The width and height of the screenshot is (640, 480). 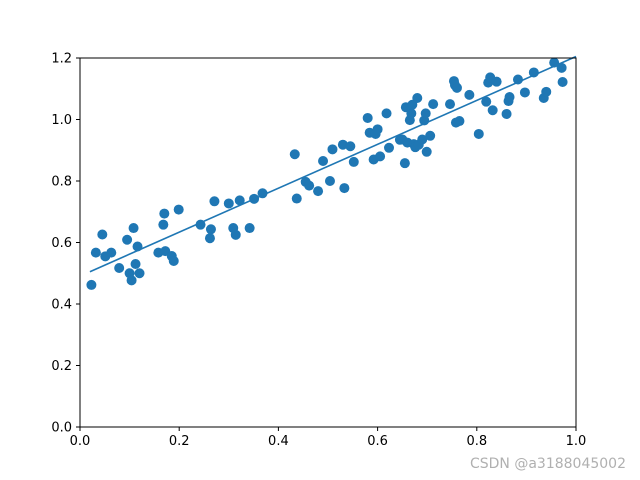 What do you see at coordinates (377, 441) in the screenshot?
I see `x-tick-label: 0.6` at bounding box center [377, 441].